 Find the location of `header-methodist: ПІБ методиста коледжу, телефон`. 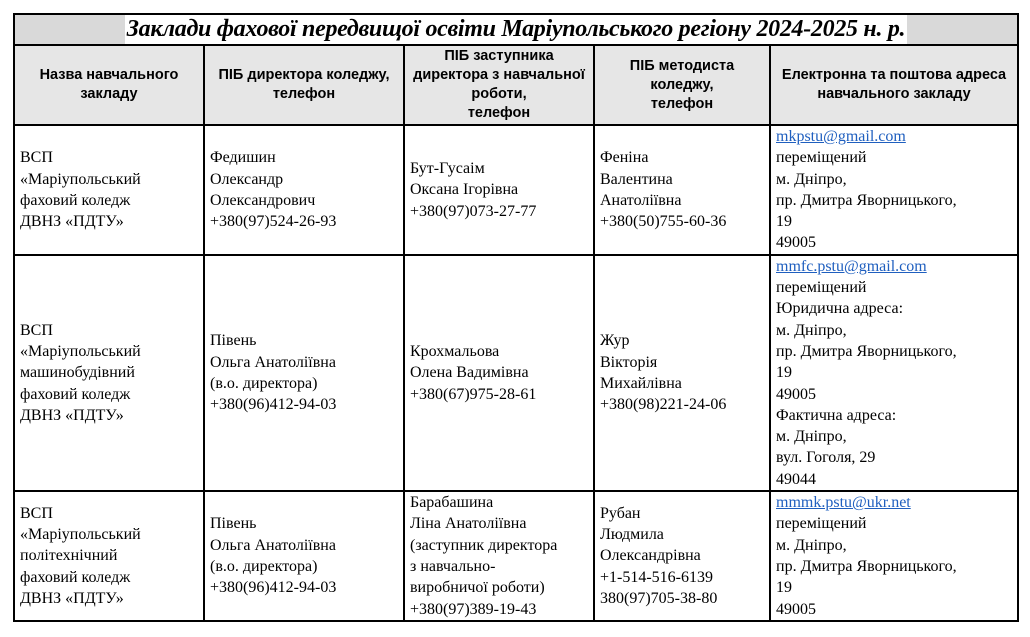

header-methodist: ПІБ методиста коледжу, телефон is located at coordinates (682, 85).